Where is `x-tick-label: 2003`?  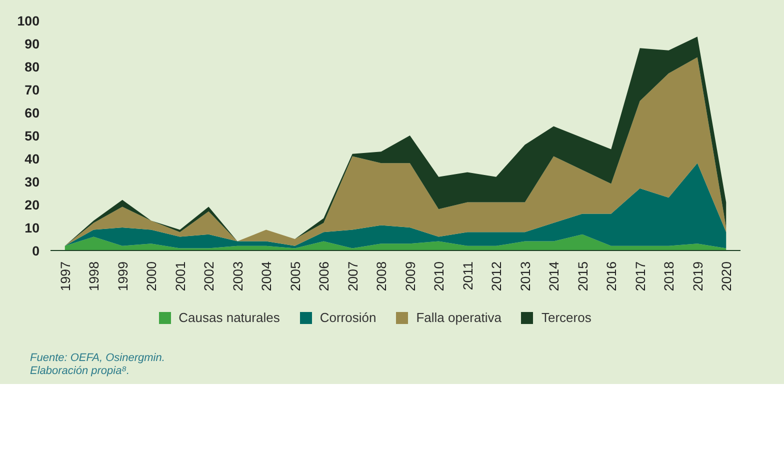
x-tick-label: 2003 is located at coordinates (238, 276).